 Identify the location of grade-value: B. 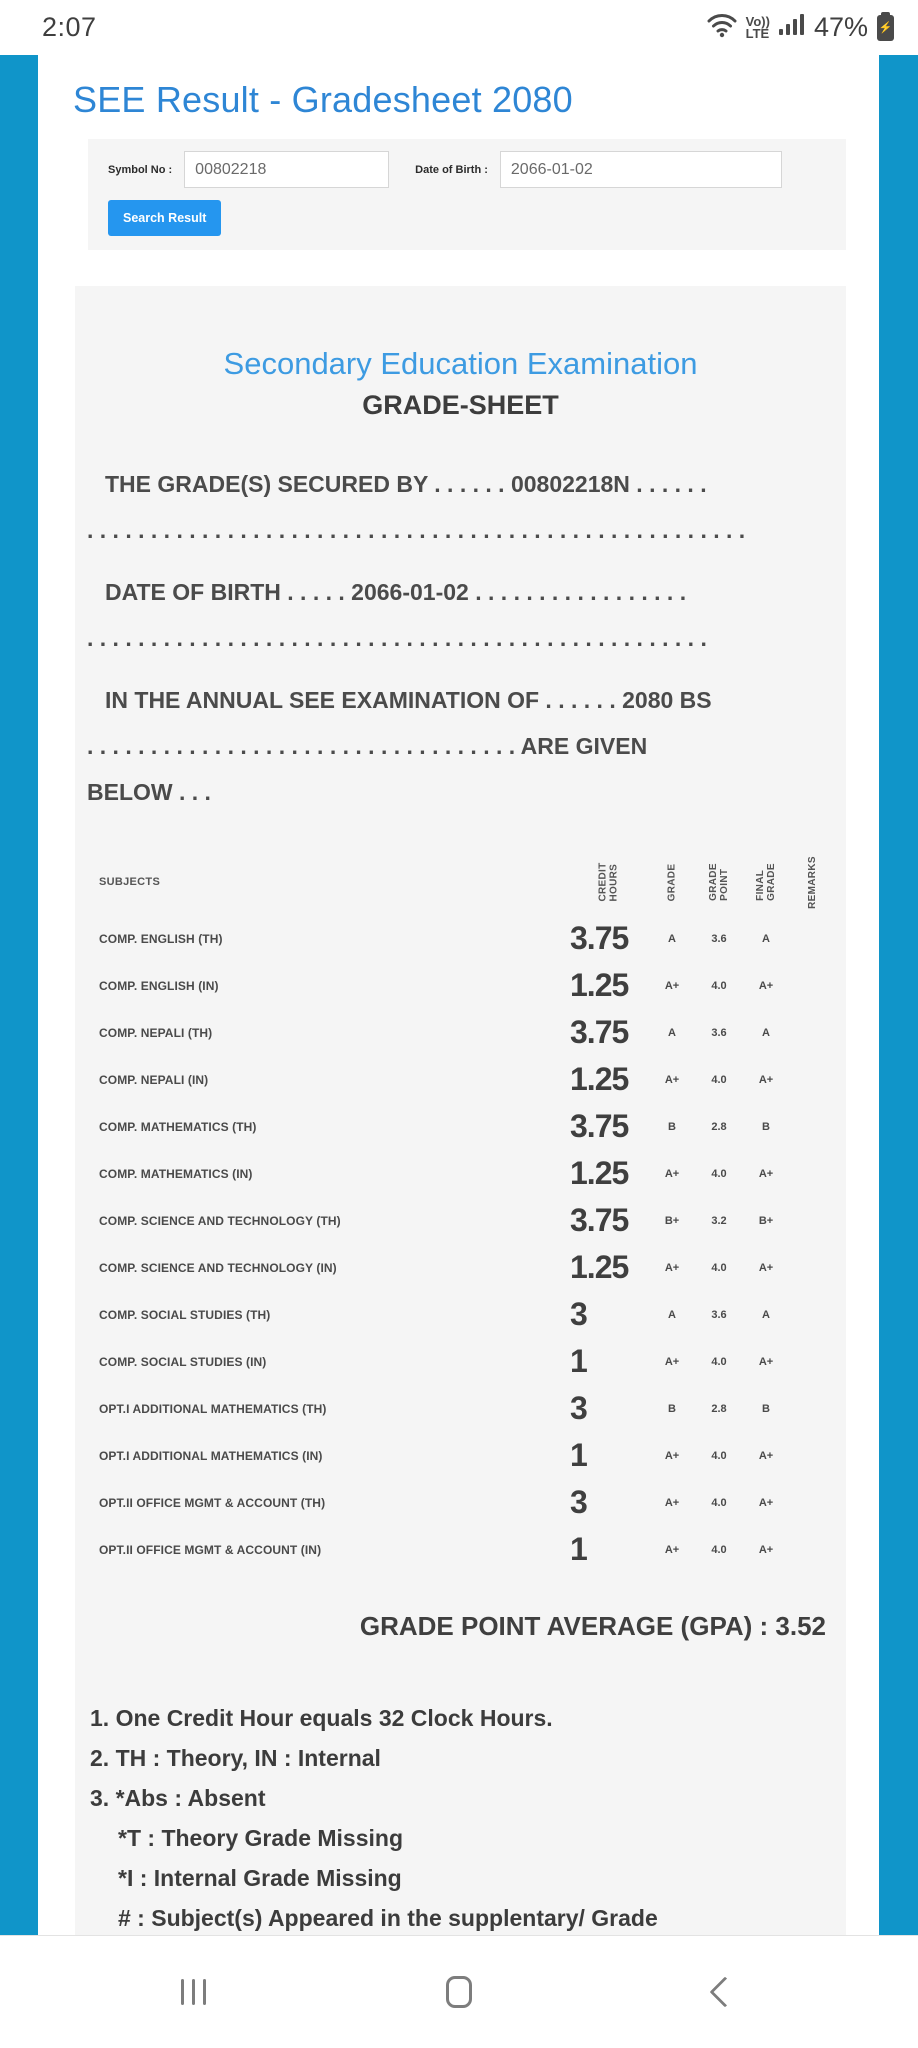
(672, 1408).